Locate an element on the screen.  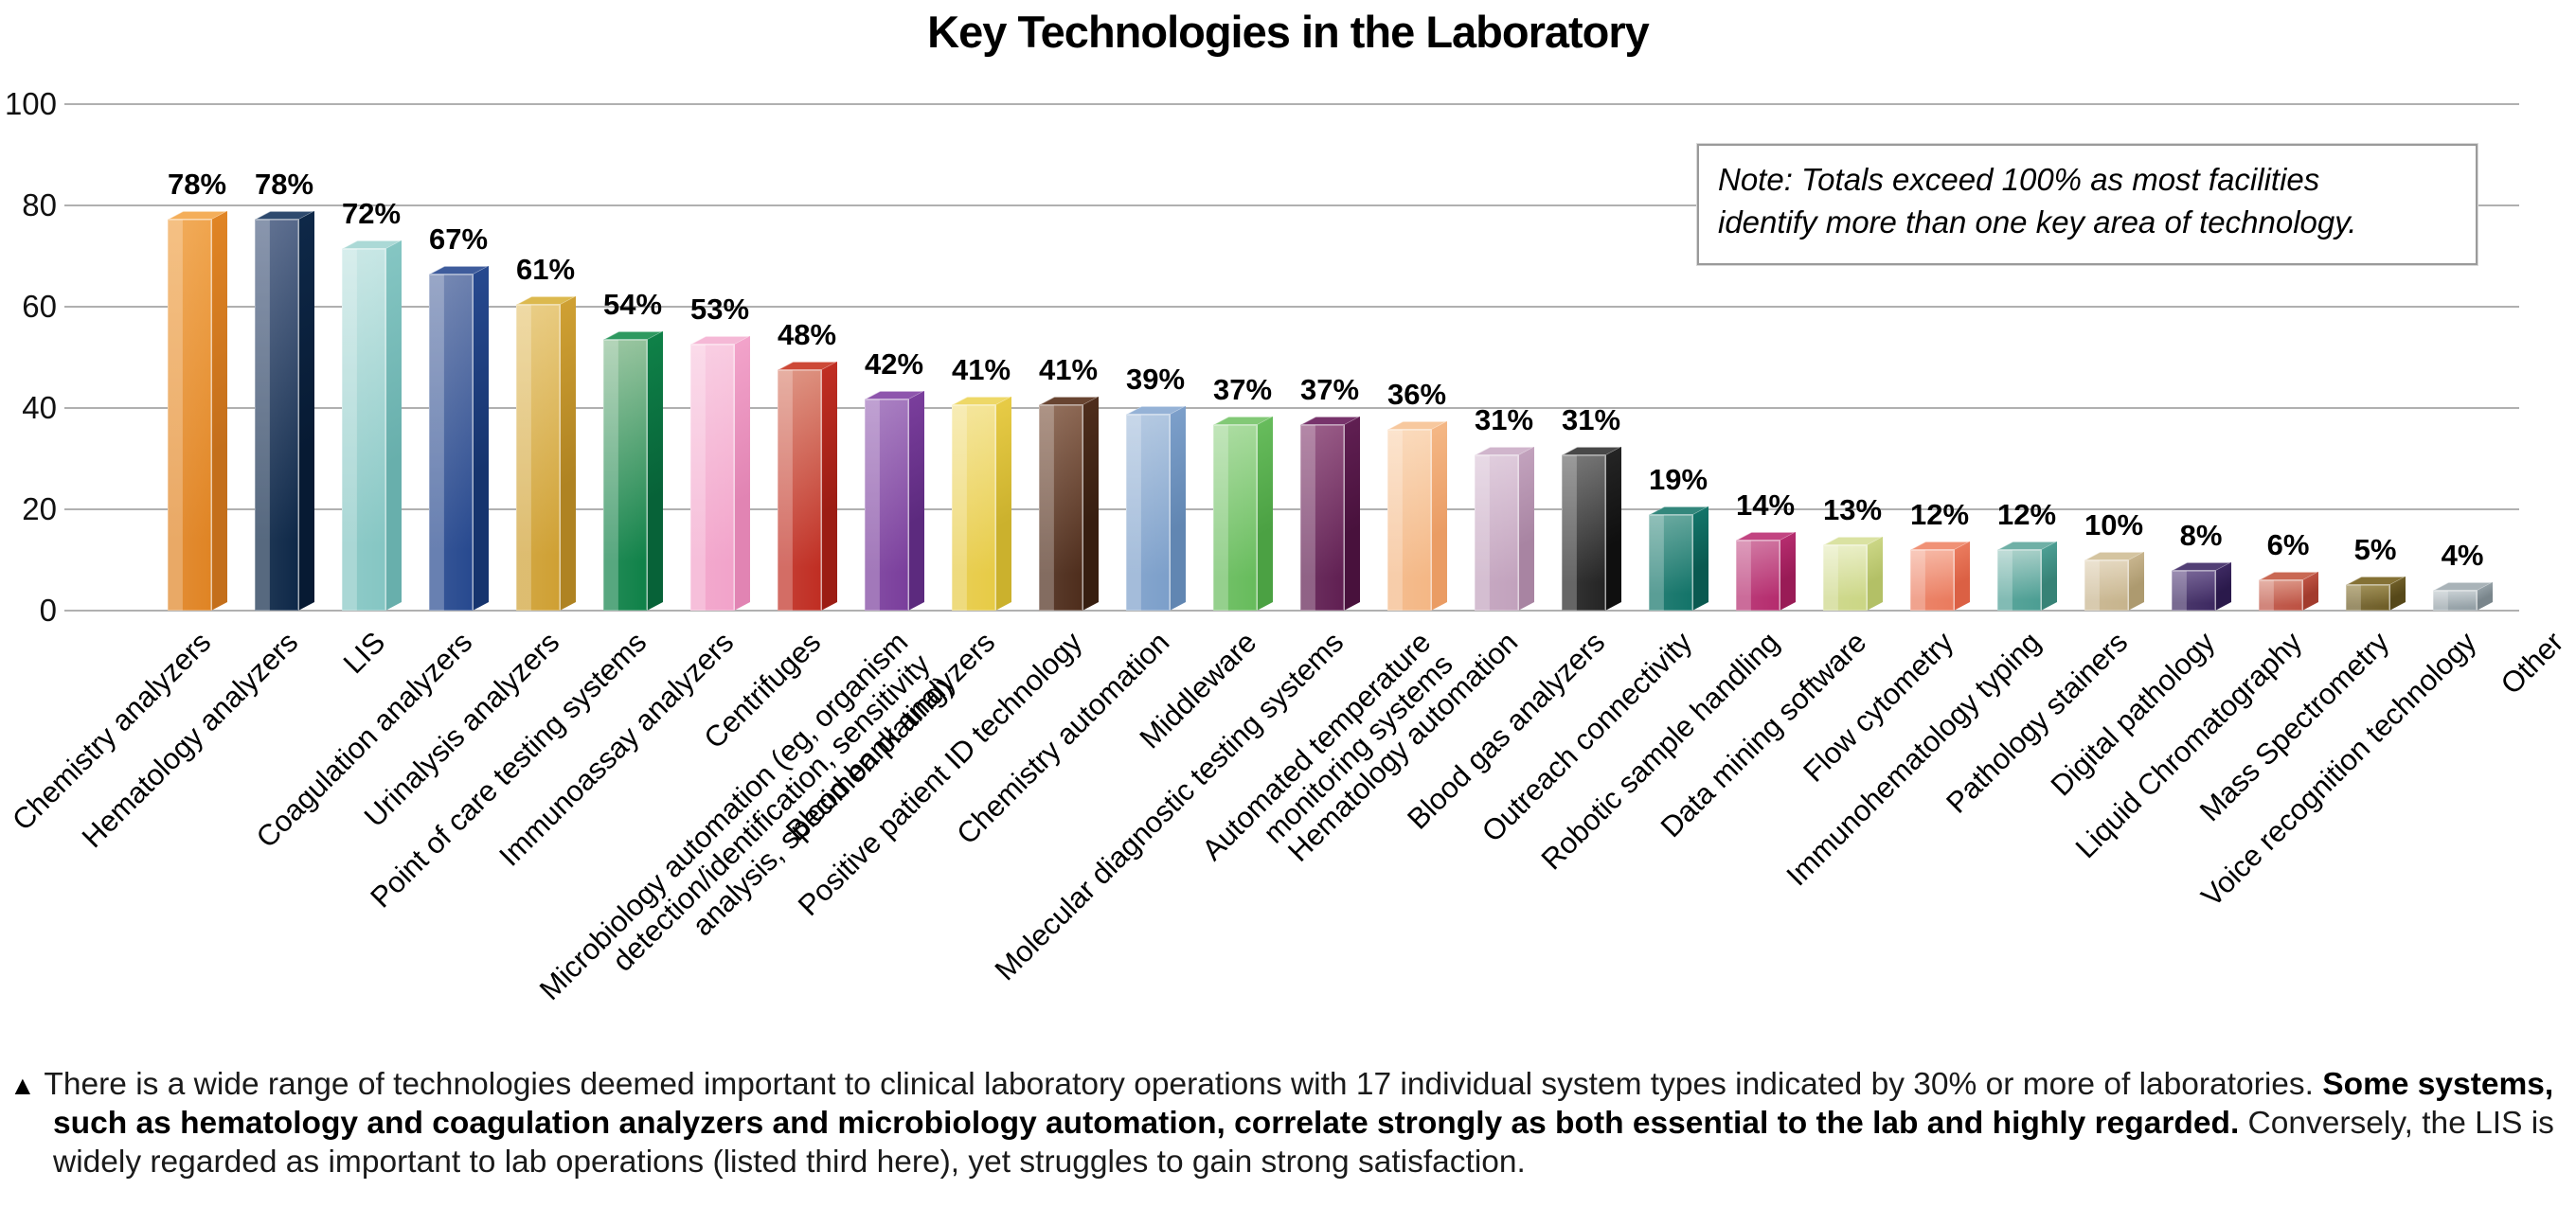
bar-hematology-automation is located at coordinates (1504, 528).